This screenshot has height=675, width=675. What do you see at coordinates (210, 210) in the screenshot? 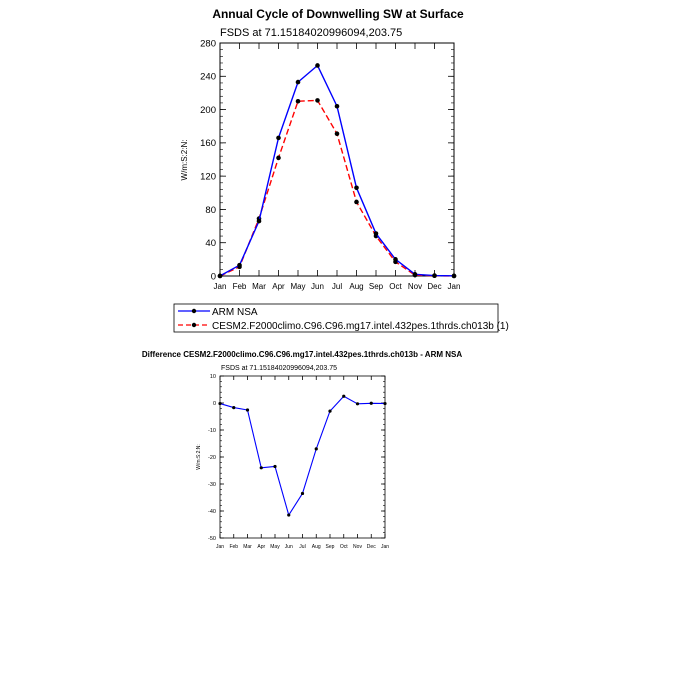
I see `y-tick-label: 80` at bounding box center [210, 210].